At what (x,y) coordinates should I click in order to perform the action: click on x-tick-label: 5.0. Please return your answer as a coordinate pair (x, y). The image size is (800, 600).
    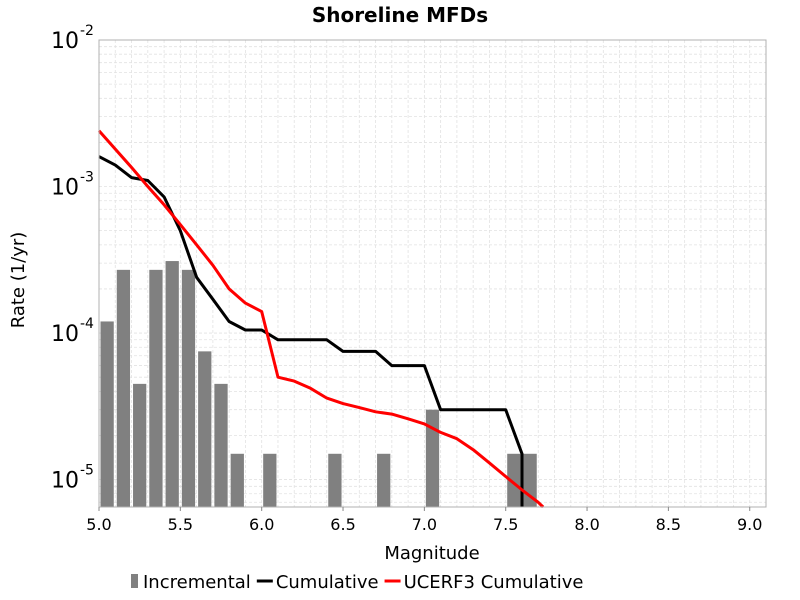
    Looking at the image, I should click on (98, 524).